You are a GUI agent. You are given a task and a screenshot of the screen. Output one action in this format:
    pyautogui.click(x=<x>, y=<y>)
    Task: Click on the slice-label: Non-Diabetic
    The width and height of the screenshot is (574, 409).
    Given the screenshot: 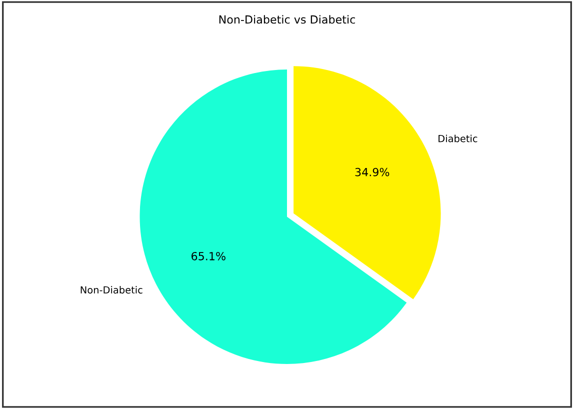 What is the action you would take?
    pyautogui.click(x=111, y=290)
    